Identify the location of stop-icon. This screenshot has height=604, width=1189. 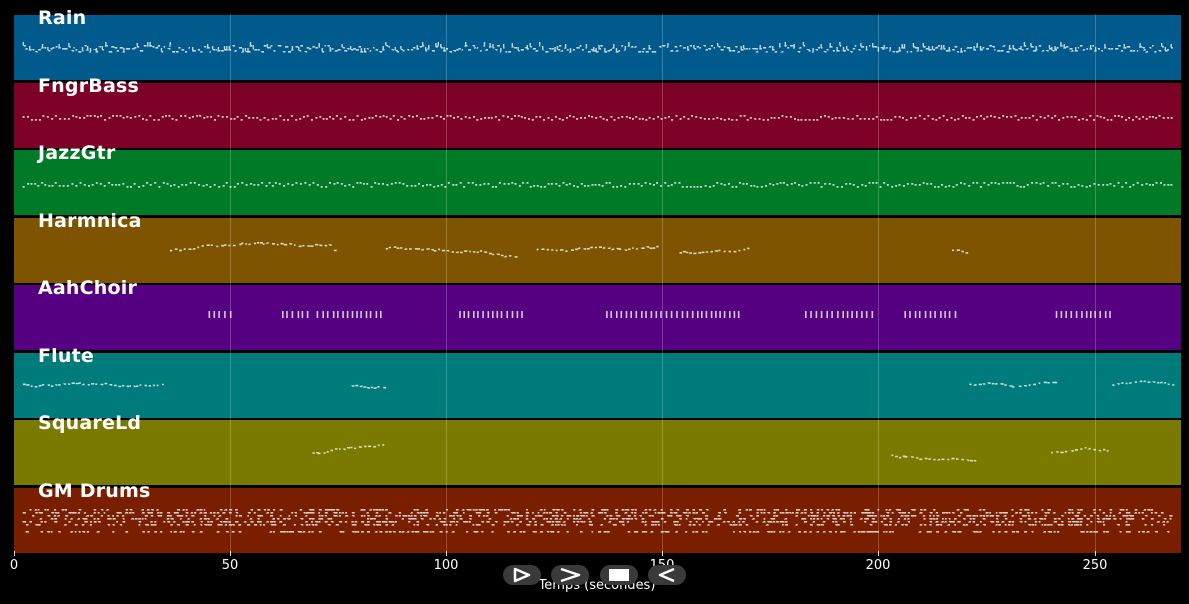
(619, 575).